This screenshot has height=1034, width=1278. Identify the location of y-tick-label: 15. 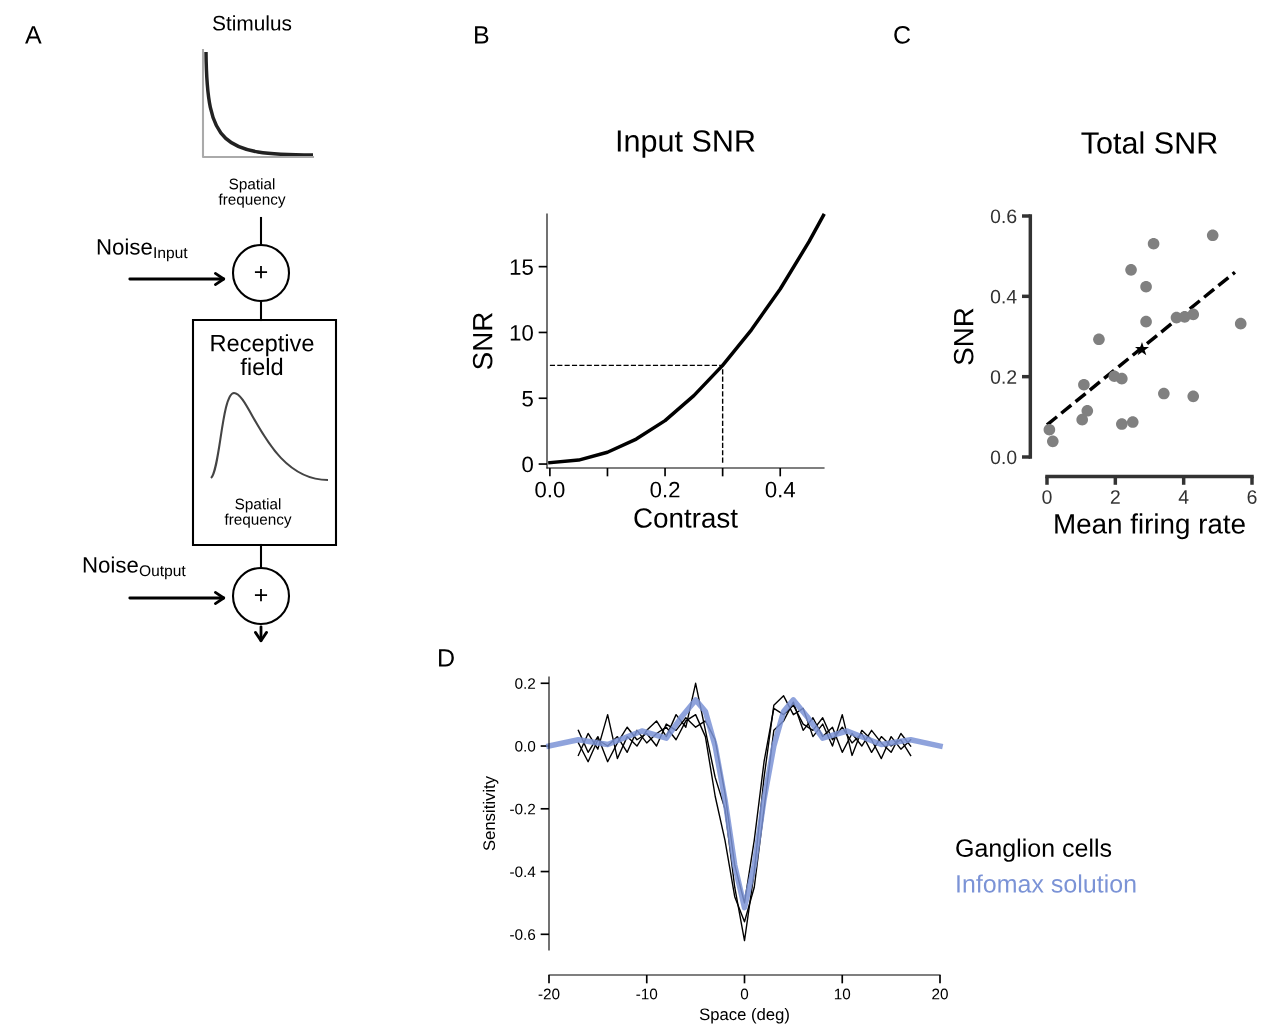
(521, 267).